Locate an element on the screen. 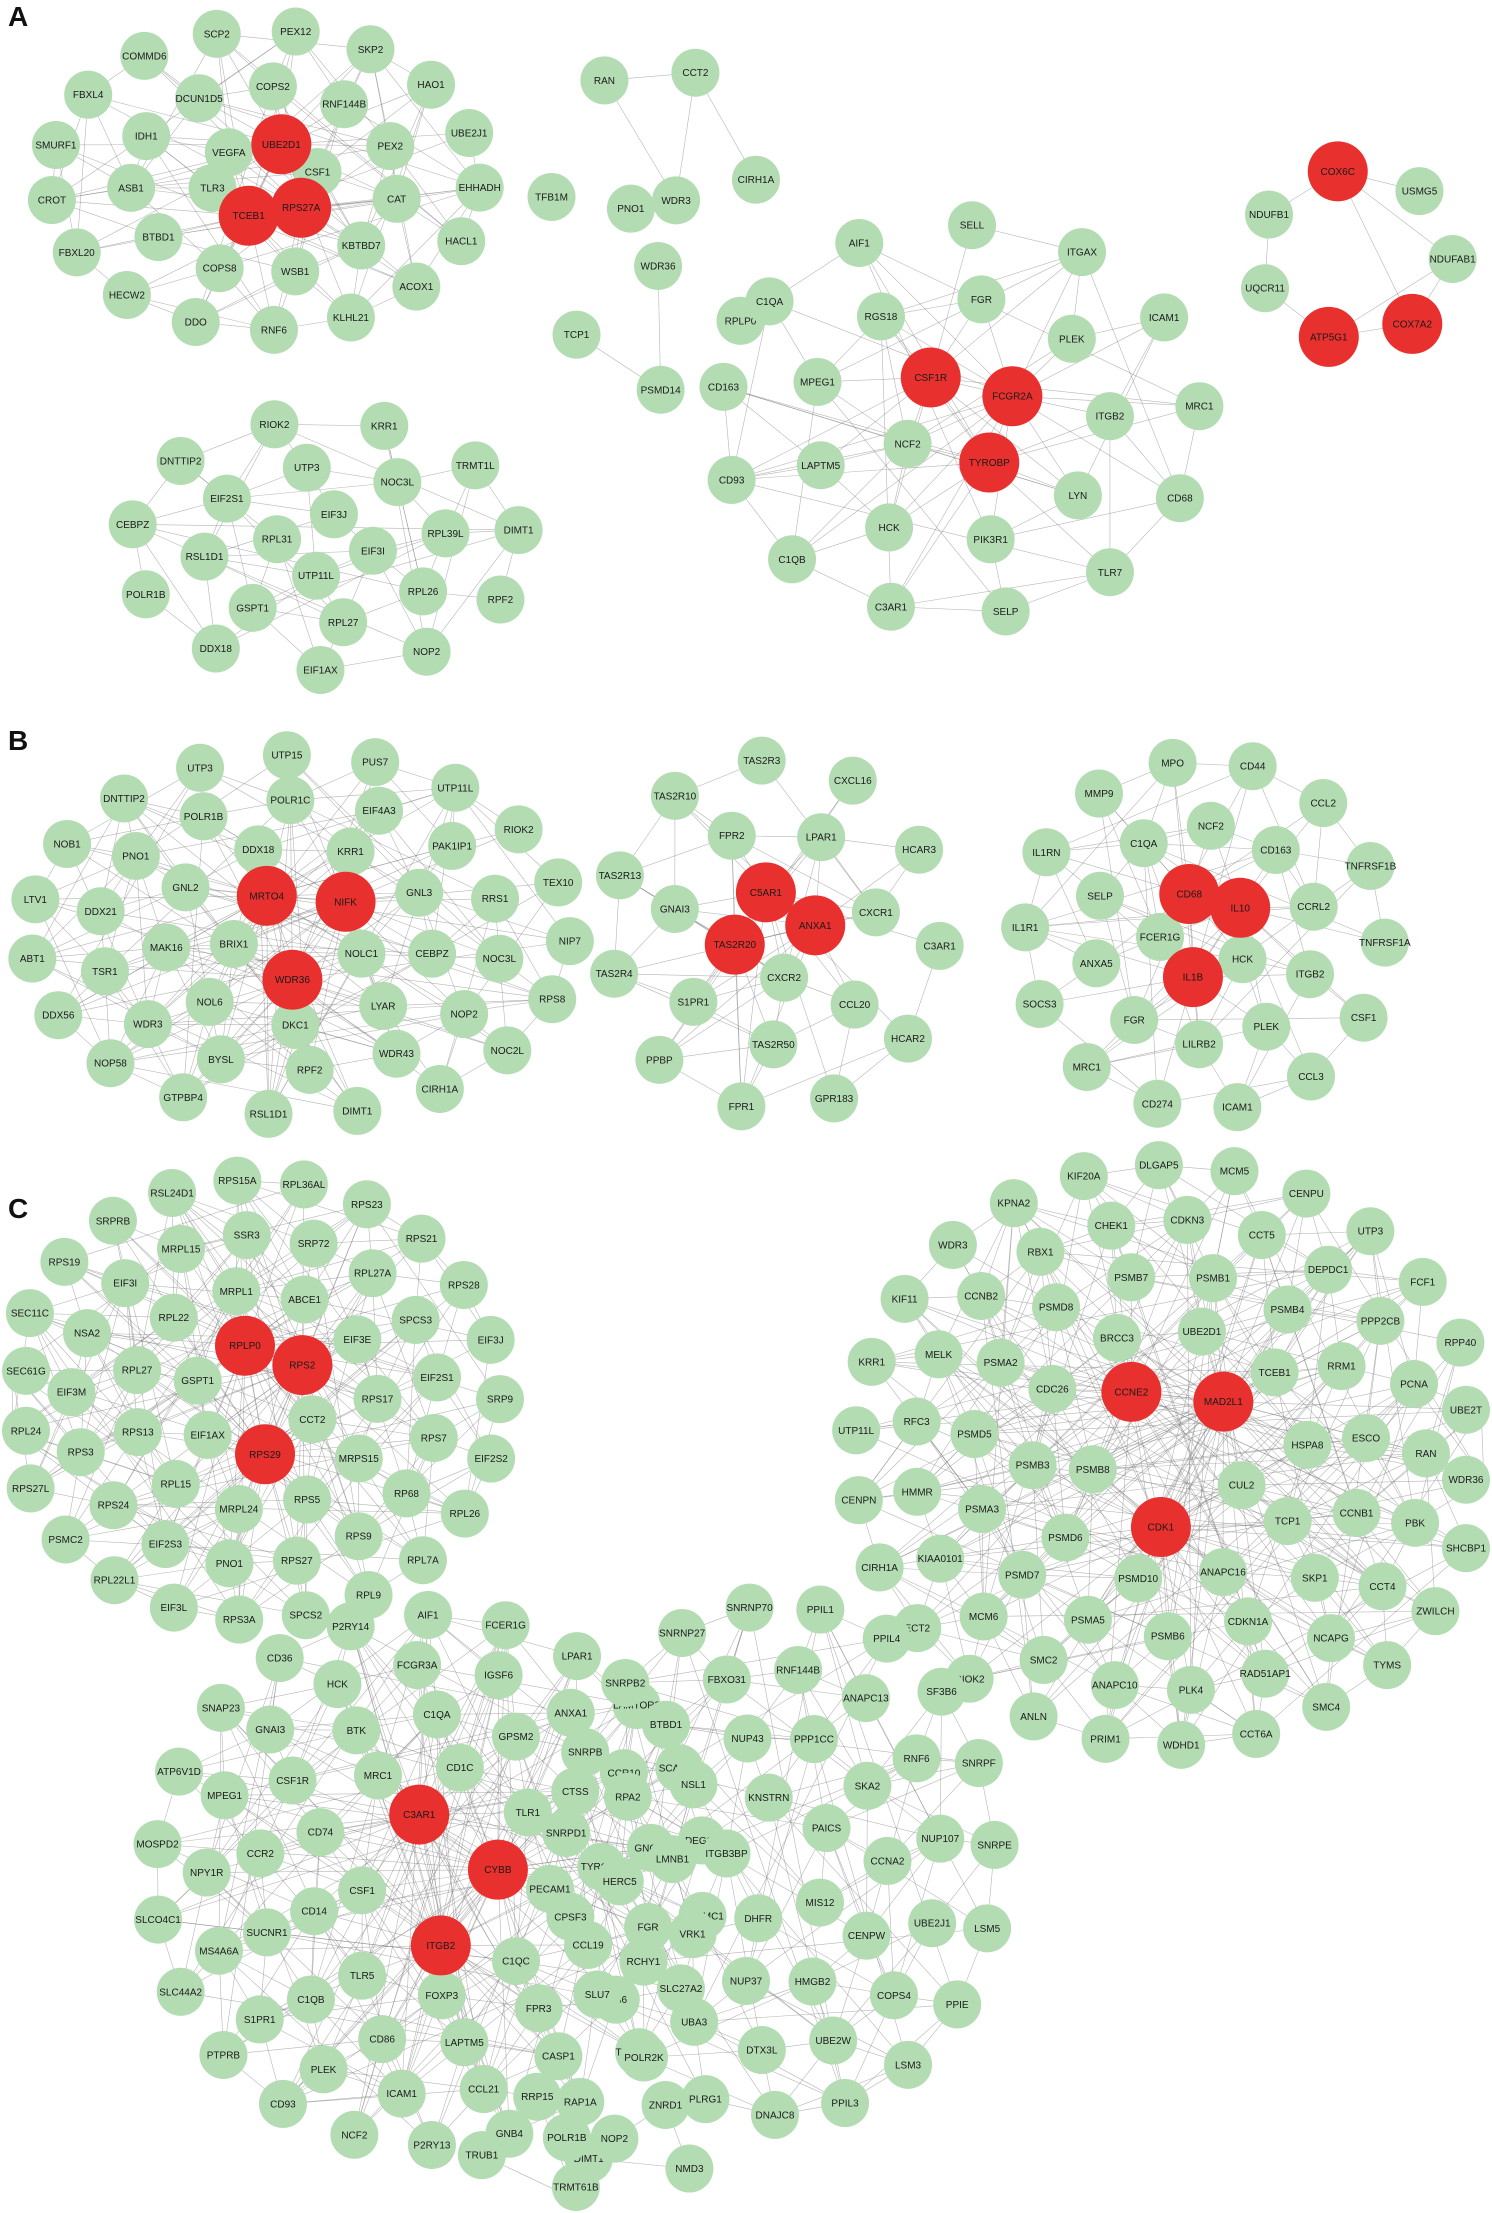  gene-label: PUS7 is located at coordinates (375, 763).